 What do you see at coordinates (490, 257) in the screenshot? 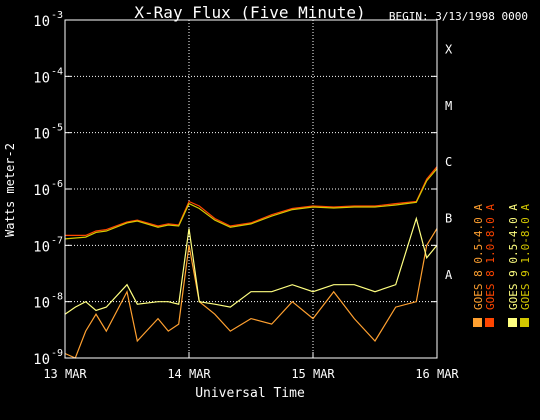
I see `legend-label: GOES 8 1.0-8.0 A` at bounding box center [490, 257].